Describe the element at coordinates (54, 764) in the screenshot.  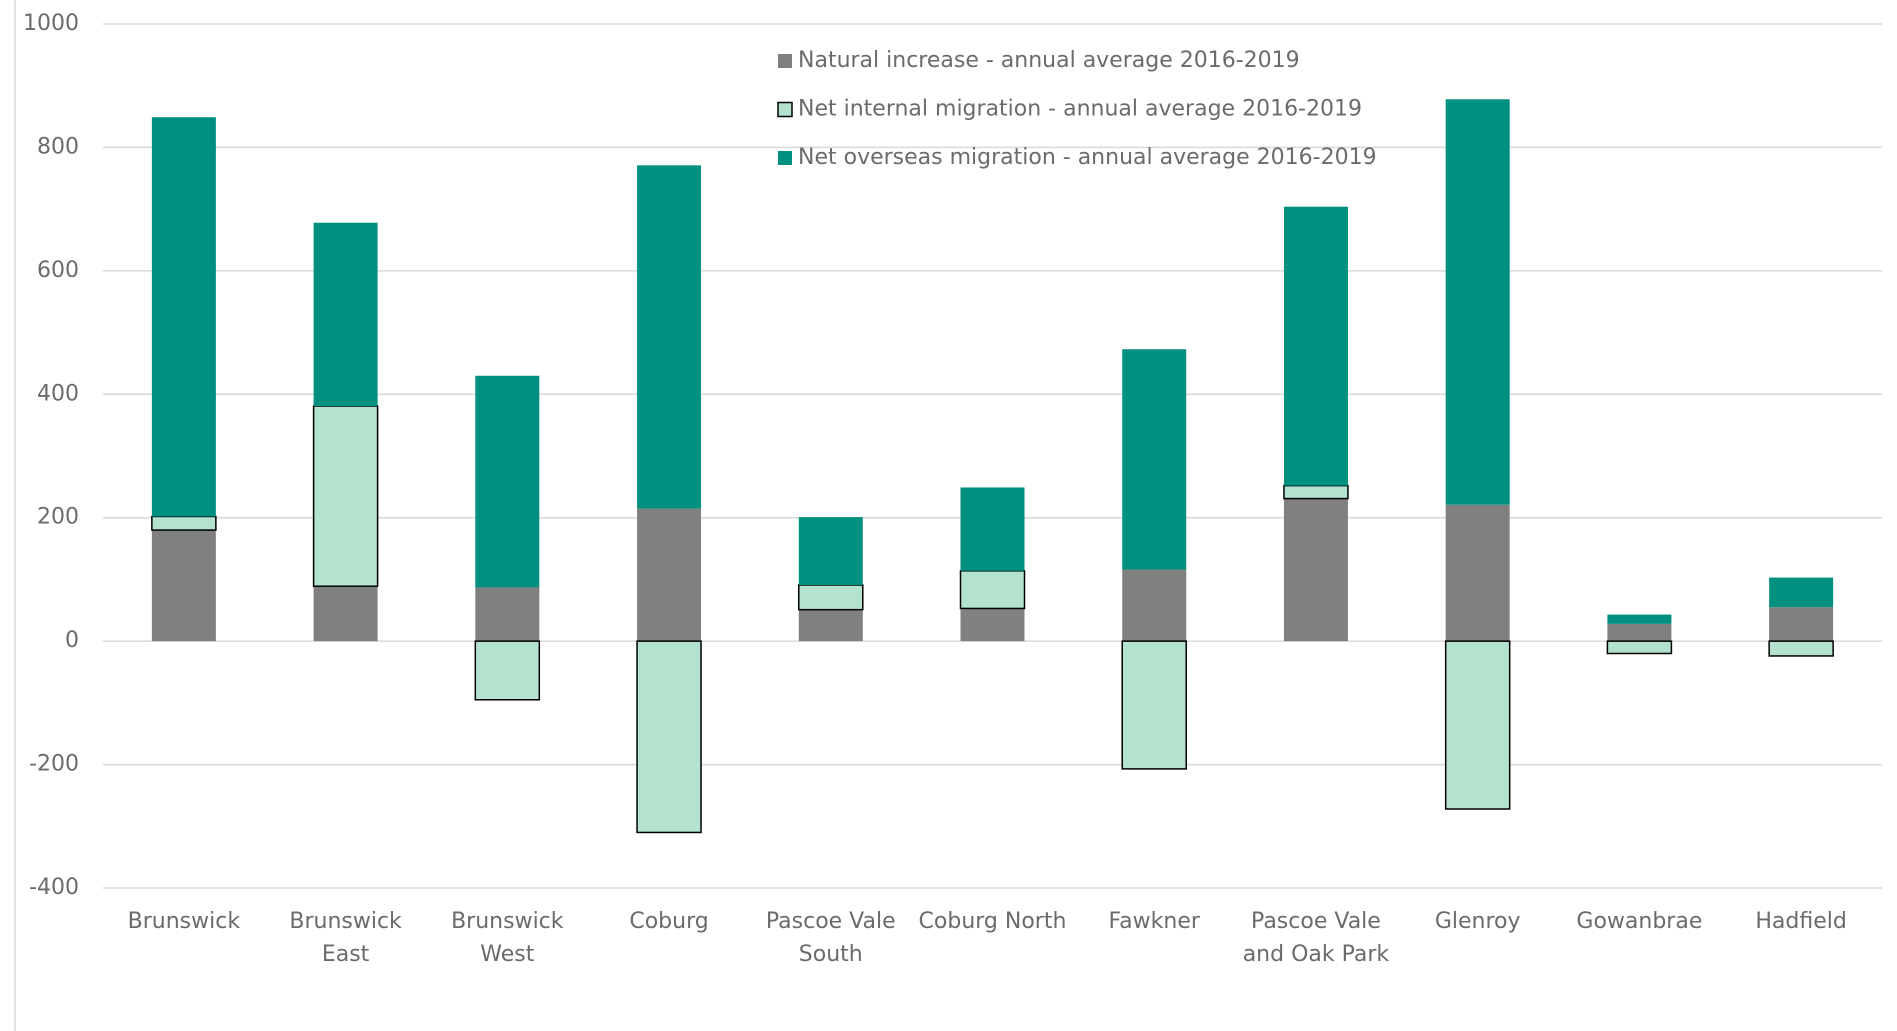
I see `y-tick-label: -200` at that location.